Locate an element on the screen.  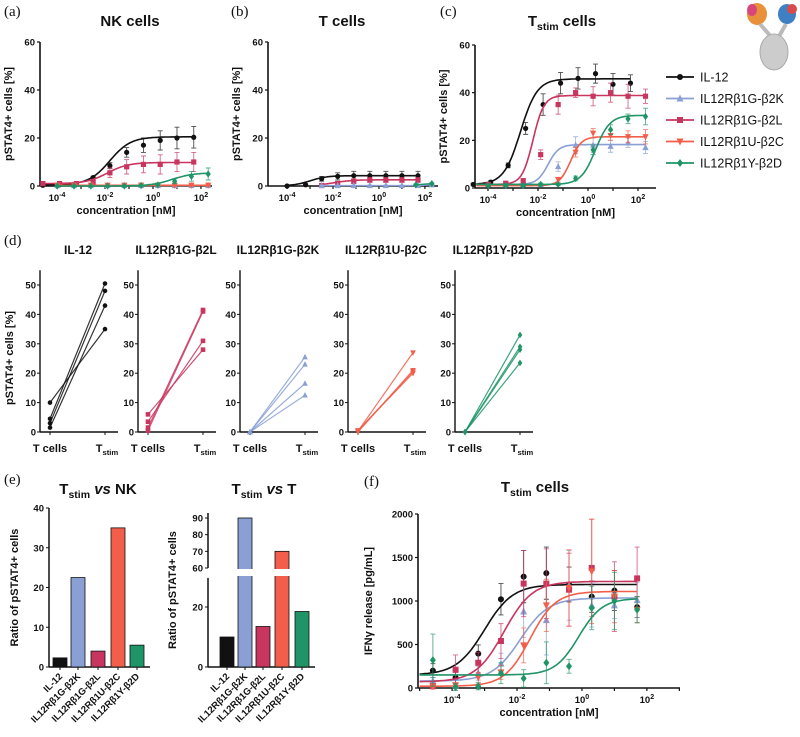
series-line is located at coordinates (423, 184).